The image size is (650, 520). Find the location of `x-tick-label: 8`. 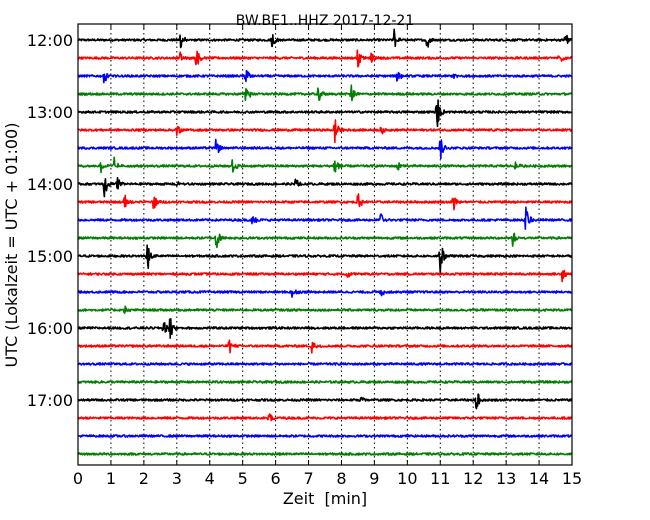

x-tick-label: 8 is located at coordinates (341, 478).